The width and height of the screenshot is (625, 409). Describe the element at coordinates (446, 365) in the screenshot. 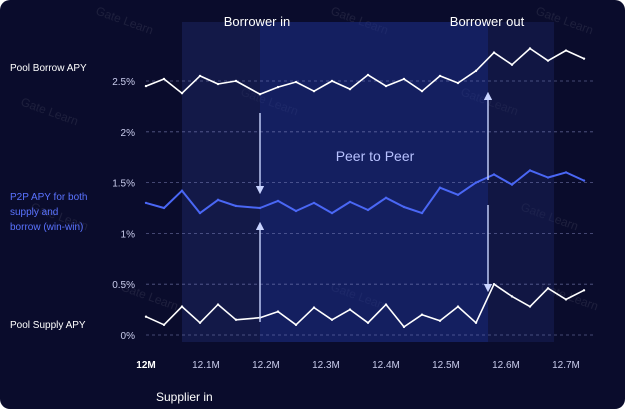

I see `x-tick-label: 12.5M` at that location.